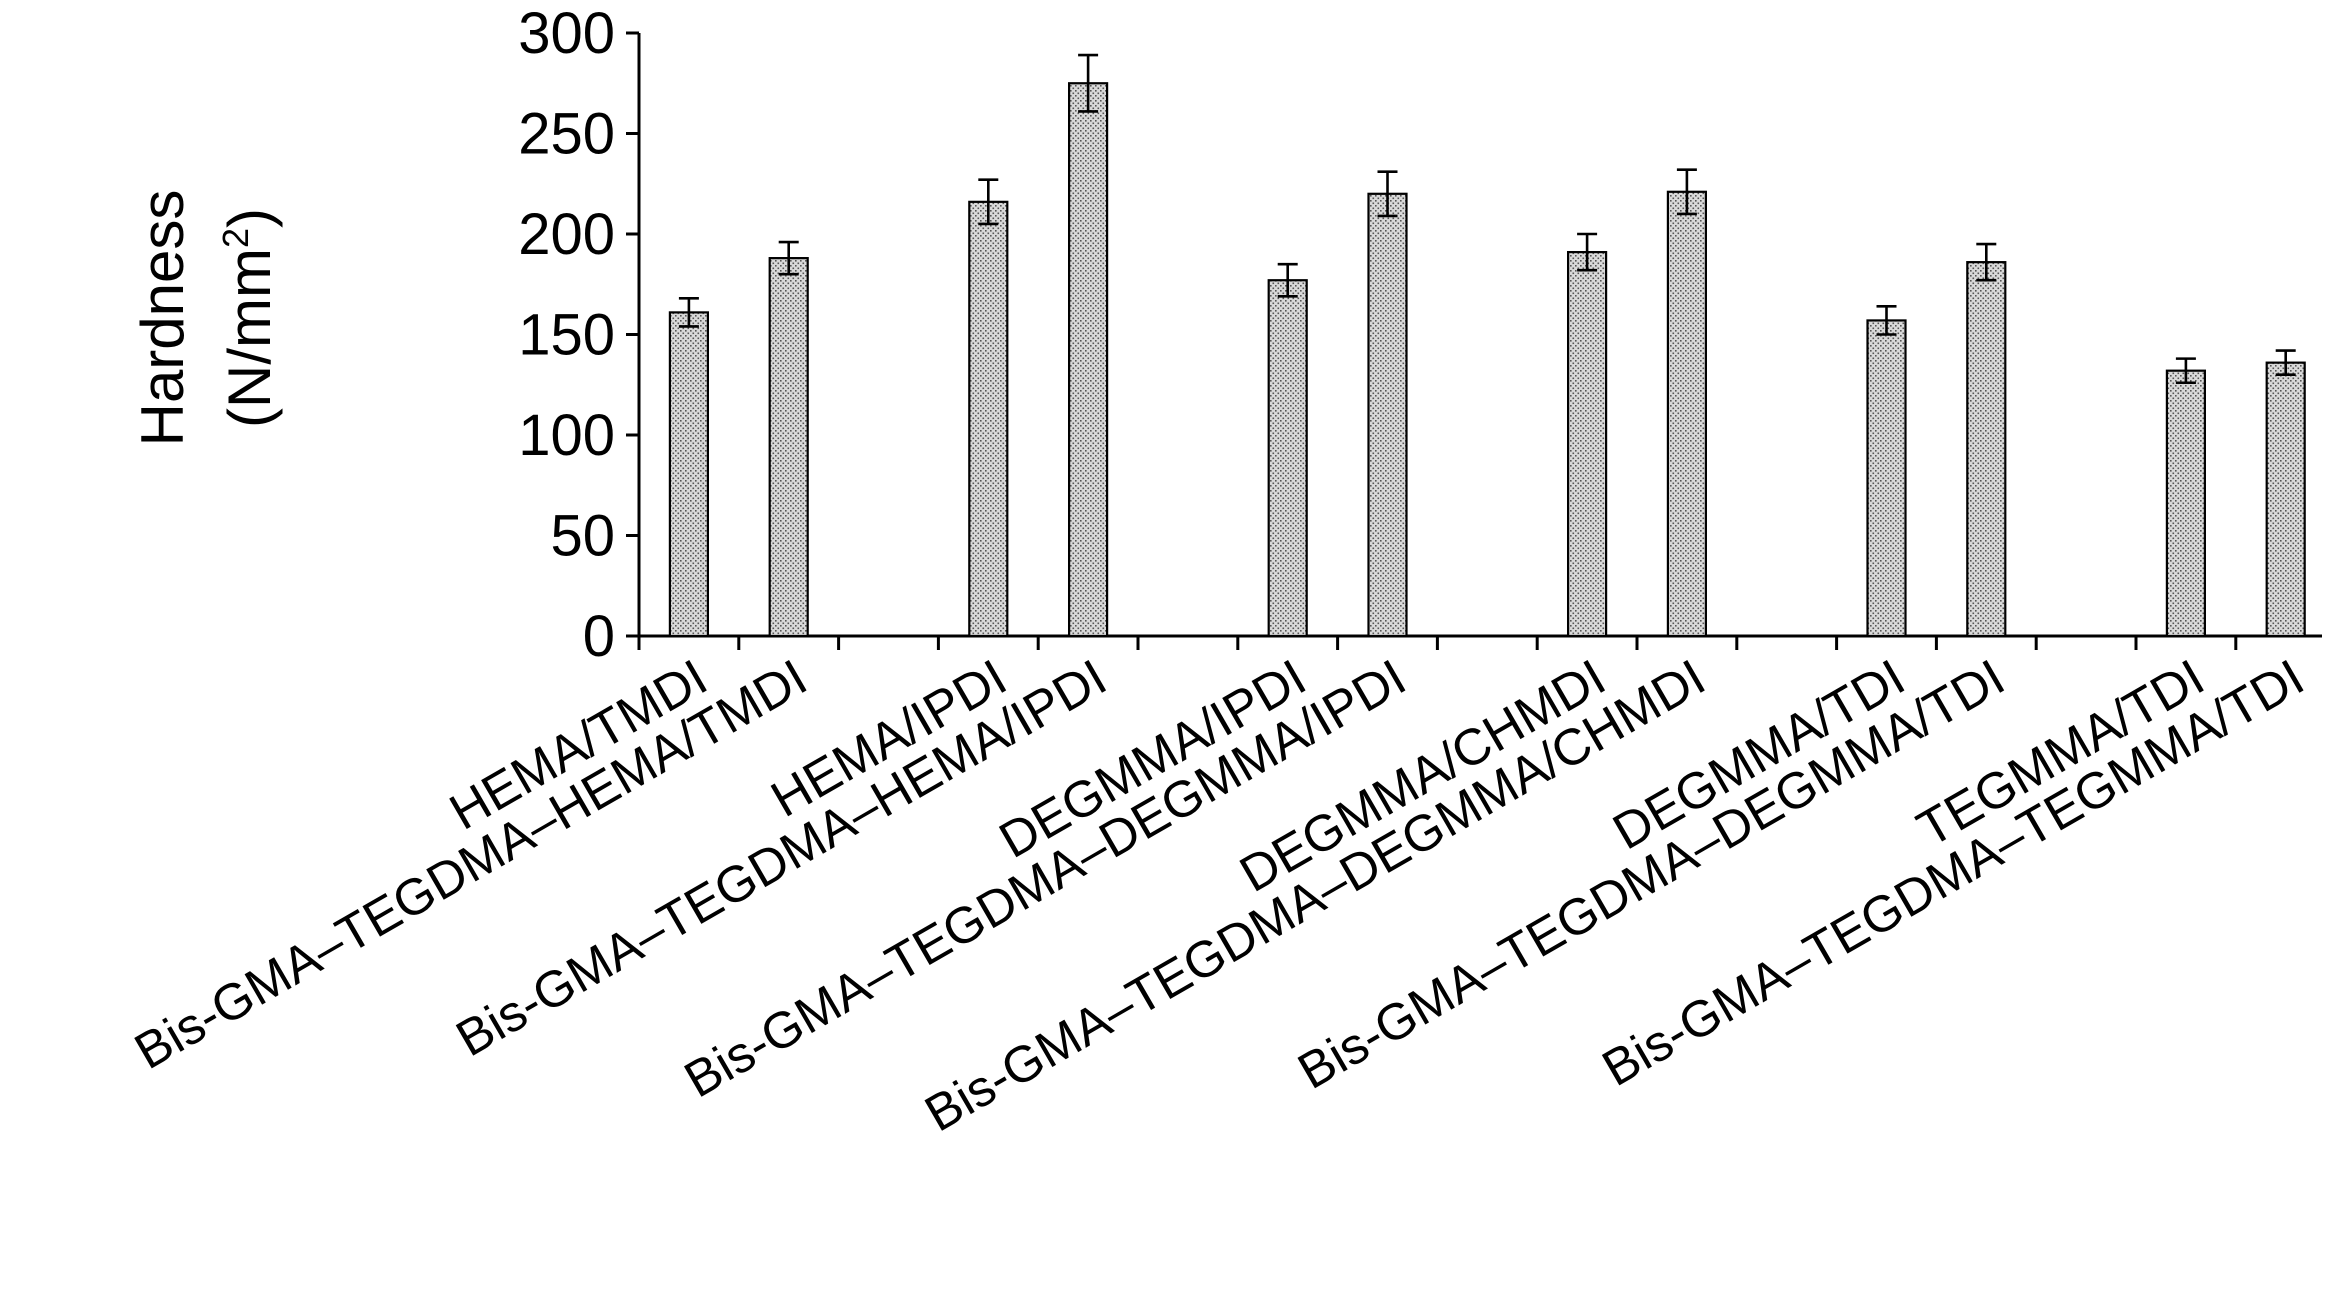 The width and height of the screenshot is (2334, 1302). Describe the element at coordinates (566, 33) in the screenshot. I see `y-tick-label: 300` at that location.